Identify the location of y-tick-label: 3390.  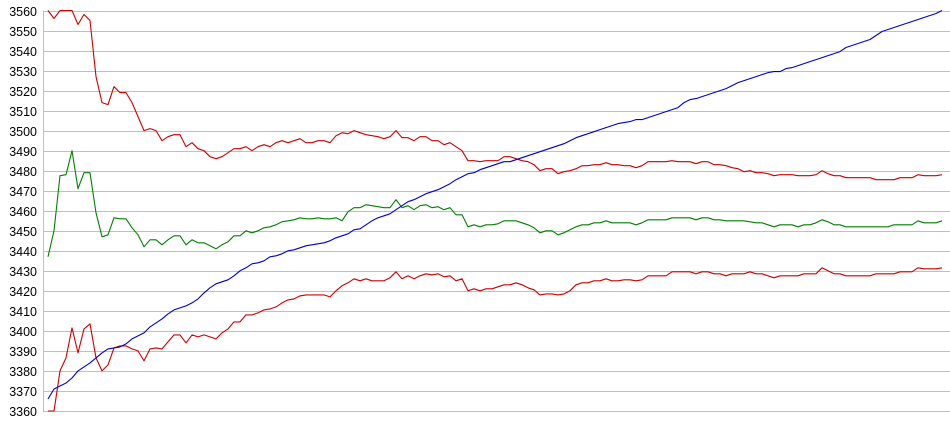
(23, 352).